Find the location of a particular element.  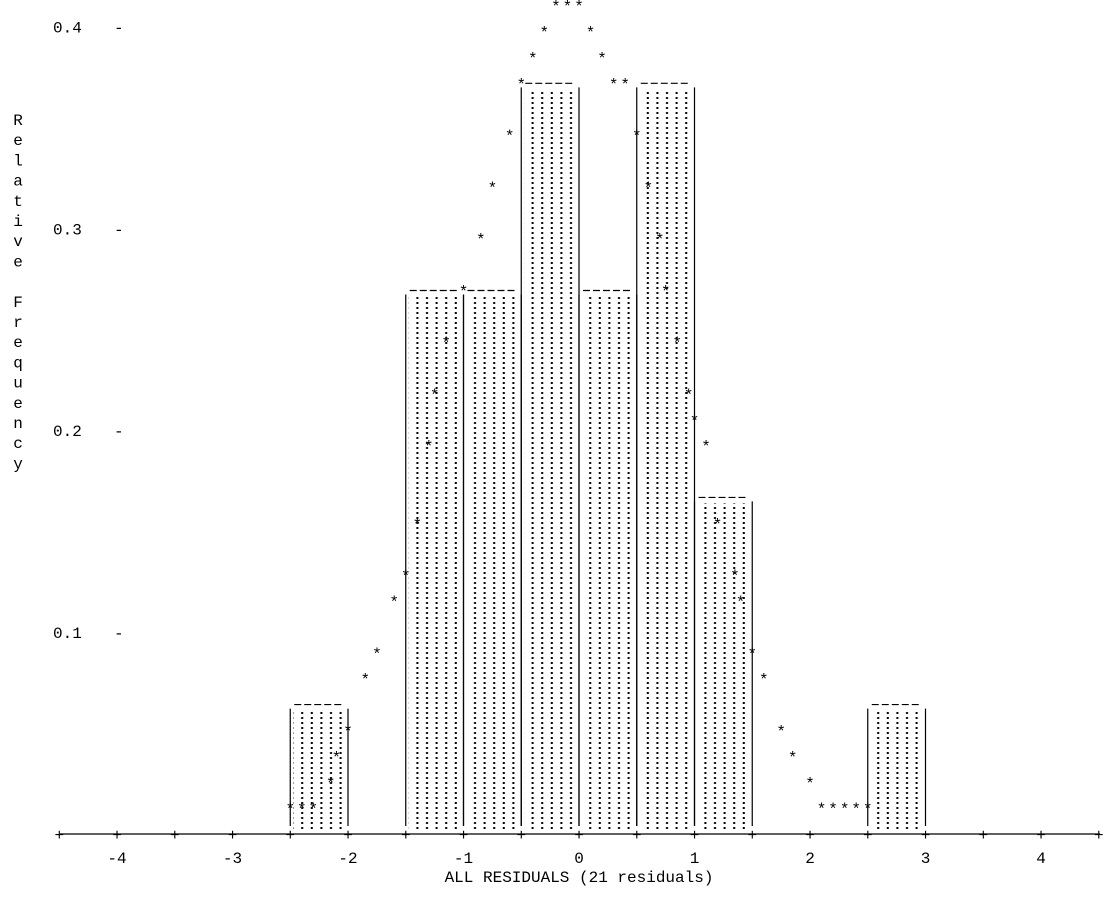

x-axis-ticks: + + + + + + + + + + + + + + + + + + + -4 -3 -2 -1 0 1 2 3 4 is located at coordinates (578, 847).